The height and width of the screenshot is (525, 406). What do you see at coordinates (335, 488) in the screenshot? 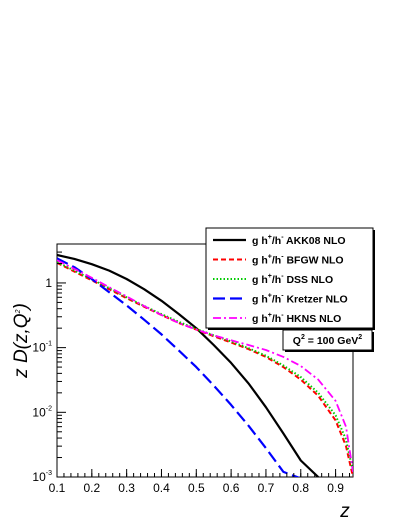
I see `x-tick-label: 0.9` at bounding box center [335, 488].